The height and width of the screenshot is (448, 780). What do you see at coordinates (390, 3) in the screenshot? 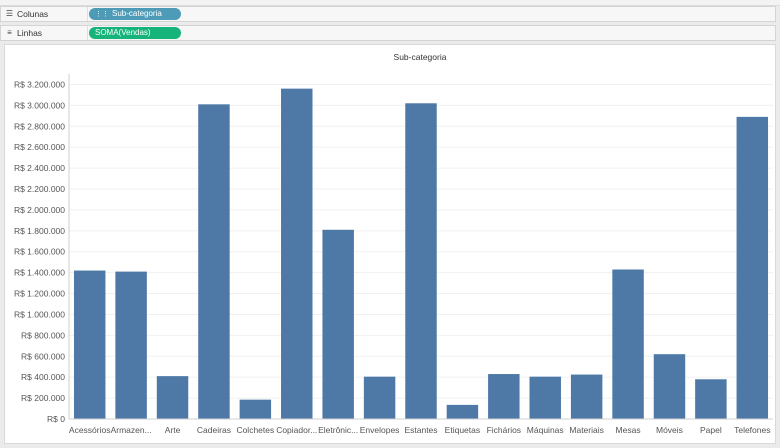
I see `top-toolbar-strip` at bounding box center [390, 3].